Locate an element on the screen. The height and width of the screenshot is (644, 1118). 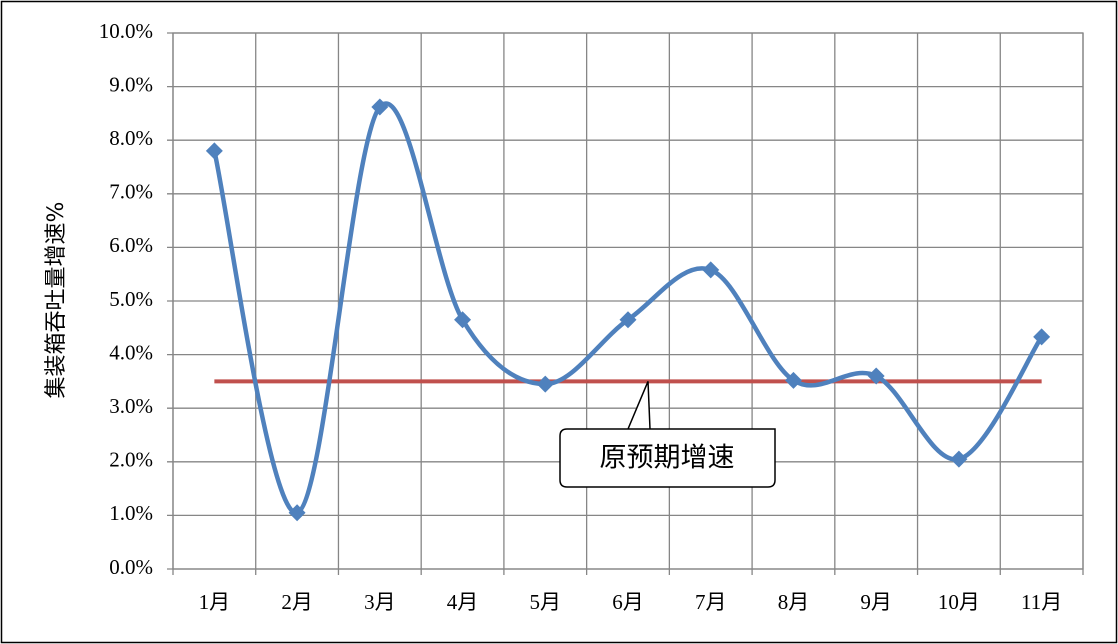
x-tick-label: 5月 is located at coordinates (546, 602).